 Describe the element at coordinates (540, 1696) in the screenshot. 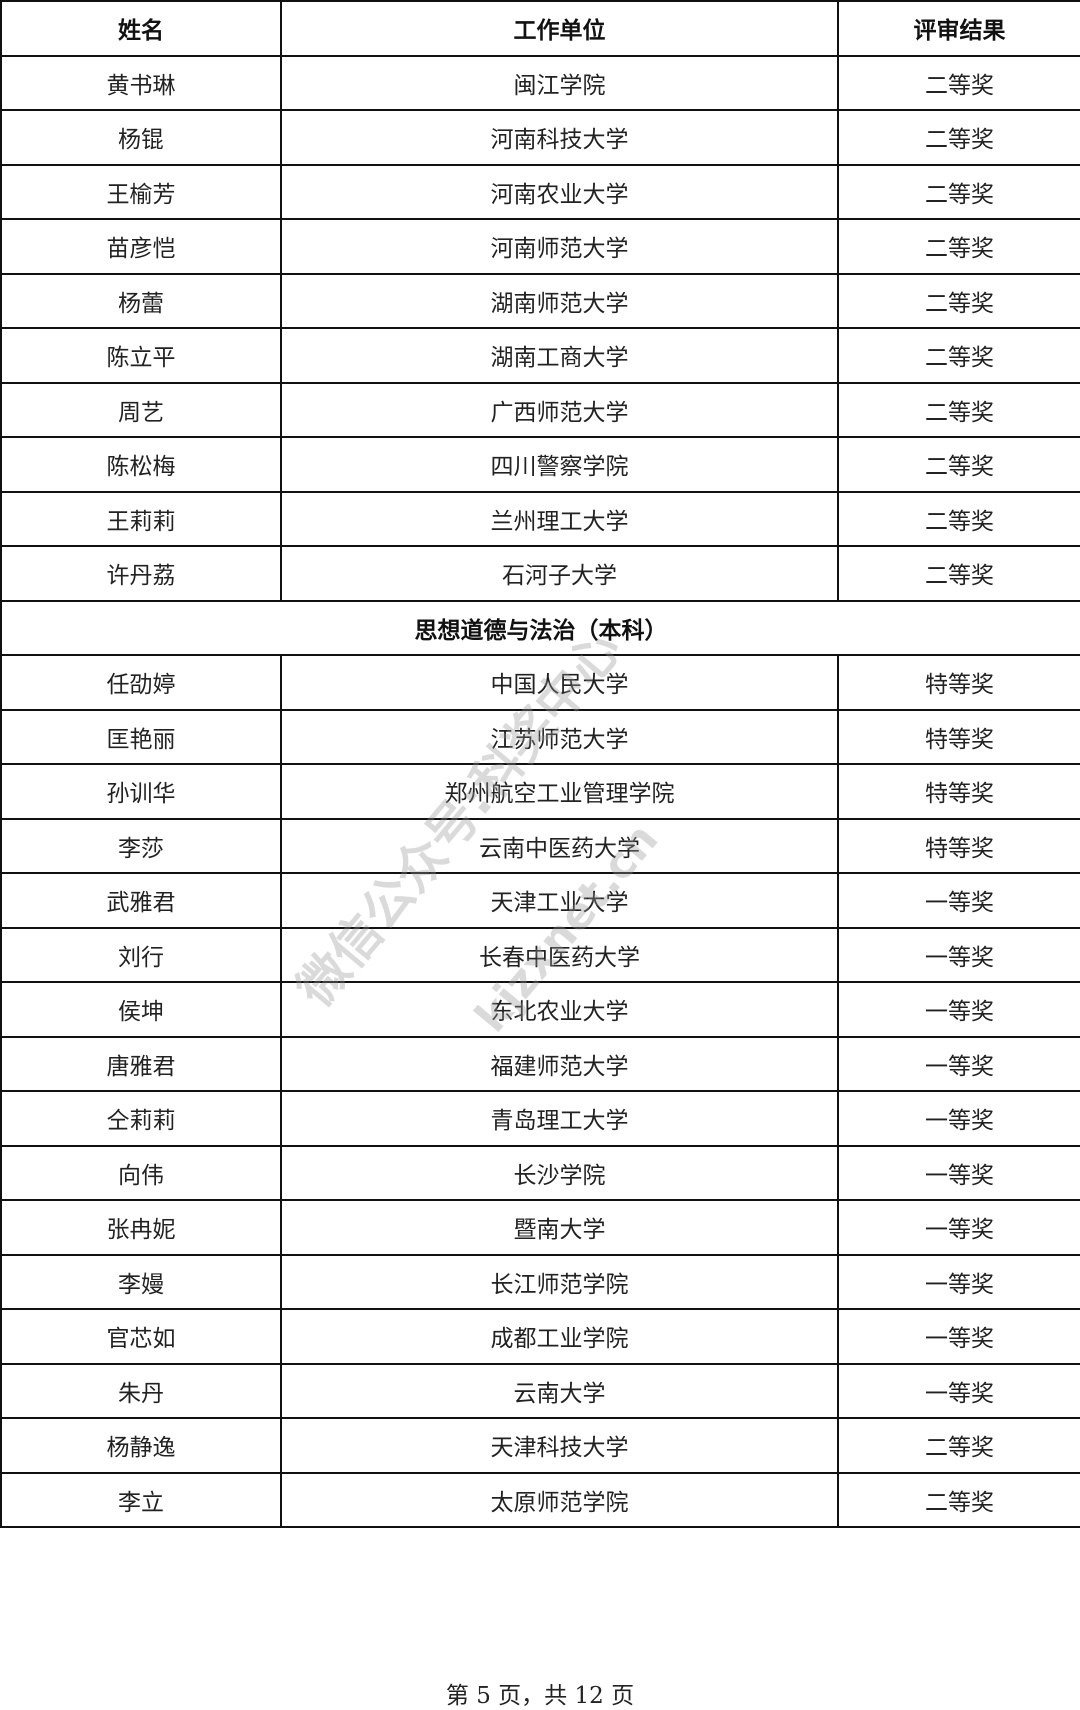

I see `page-number: 第 5 页，共 12 页` at that location.